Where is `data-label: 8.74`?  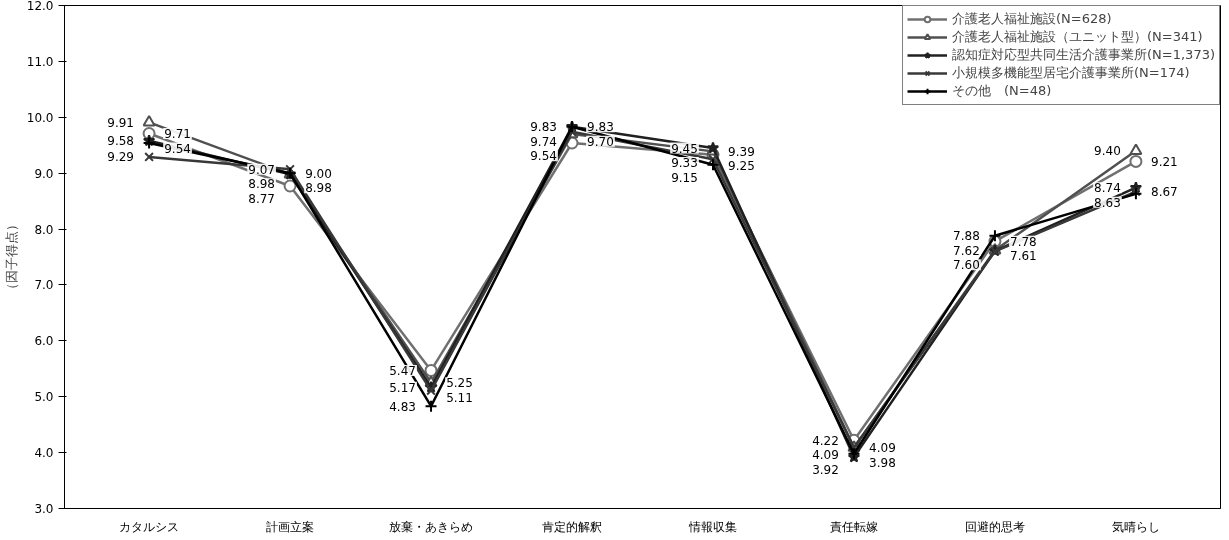 data-label: 8.74 is located at coordinates (1107, 188).